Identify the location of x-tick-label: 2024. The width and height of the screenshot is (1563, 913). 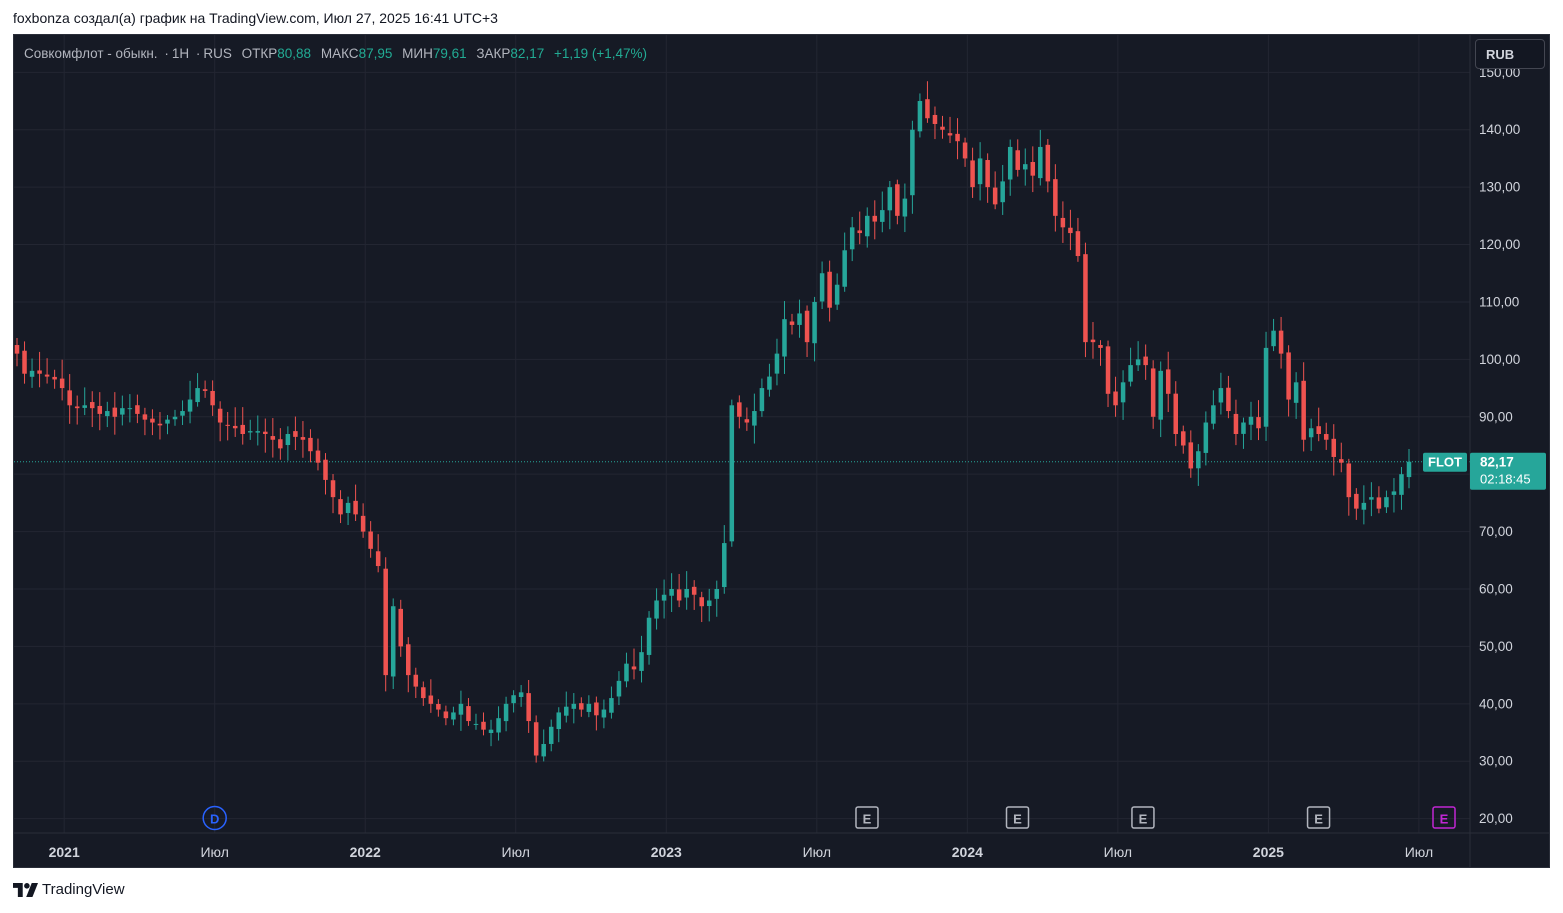
(967, 852).